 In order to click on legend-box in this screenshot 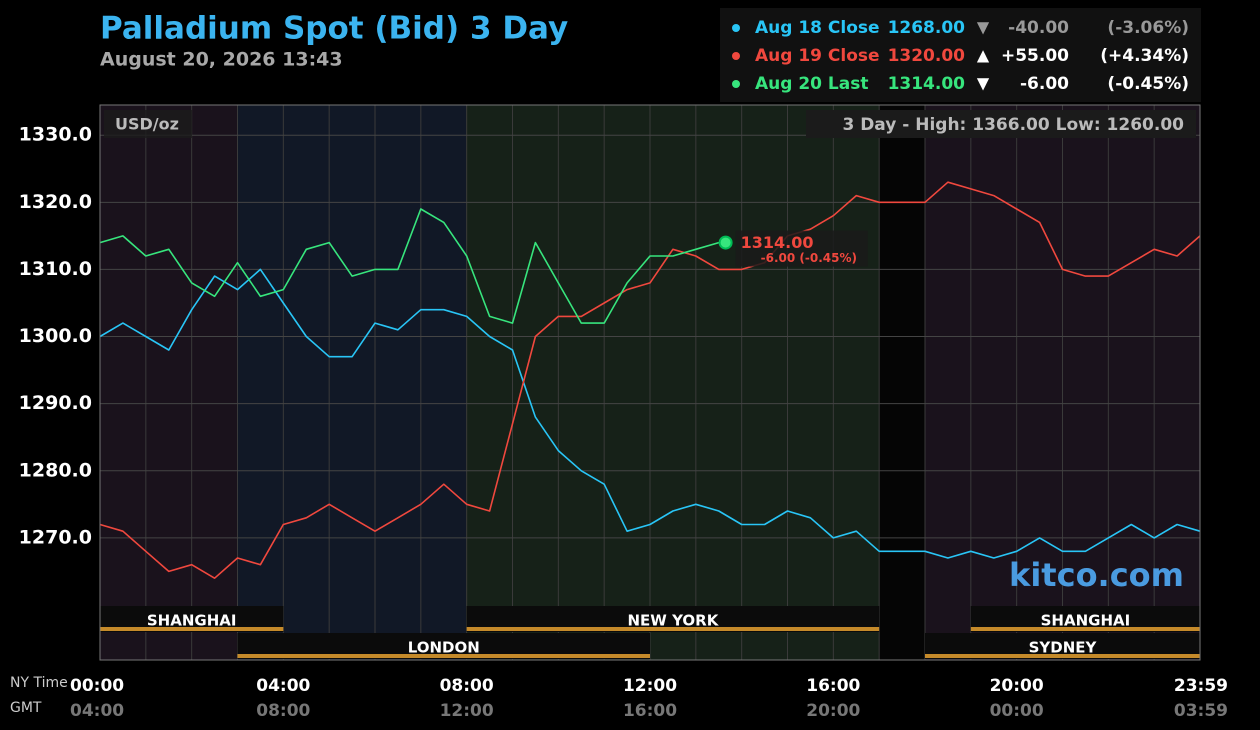, I will do `click(960, 55)`.